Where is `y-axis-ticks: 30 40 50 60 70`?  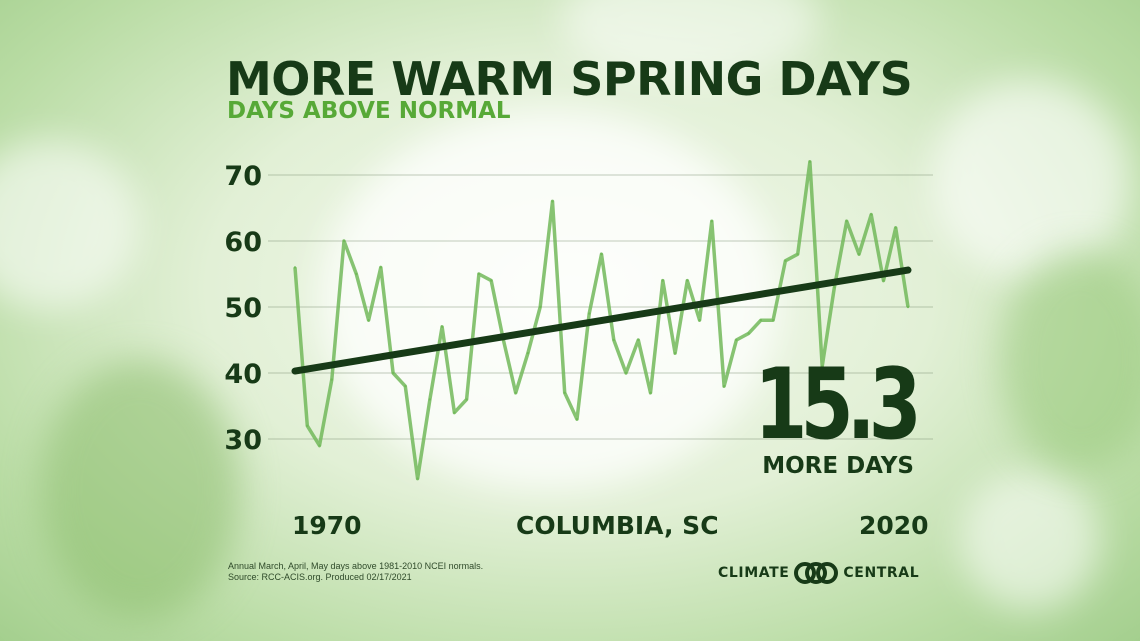
y-axis-ticks: 30 40 50 60 70 is located at coordinates (243, 308).